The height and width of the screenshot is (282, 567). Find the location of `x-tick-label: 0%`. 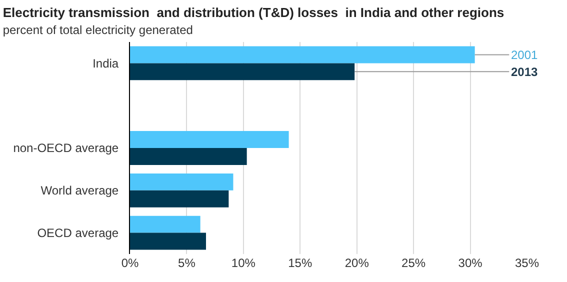

x-tick-label: 0% is located at coordinates (130, 263).